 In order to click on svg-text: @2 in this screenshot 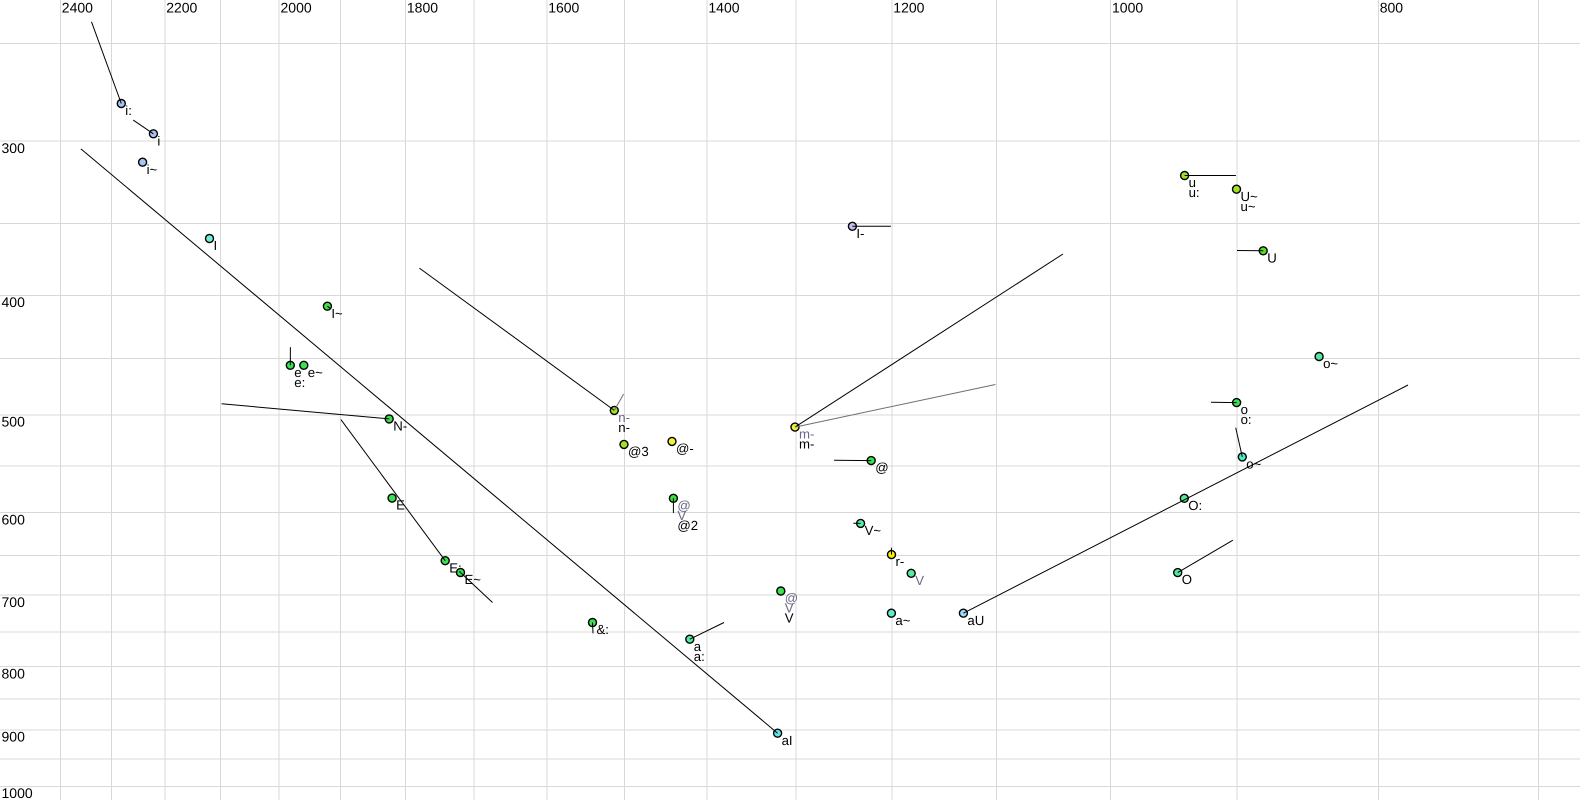, I will do `click(687, 525)`.